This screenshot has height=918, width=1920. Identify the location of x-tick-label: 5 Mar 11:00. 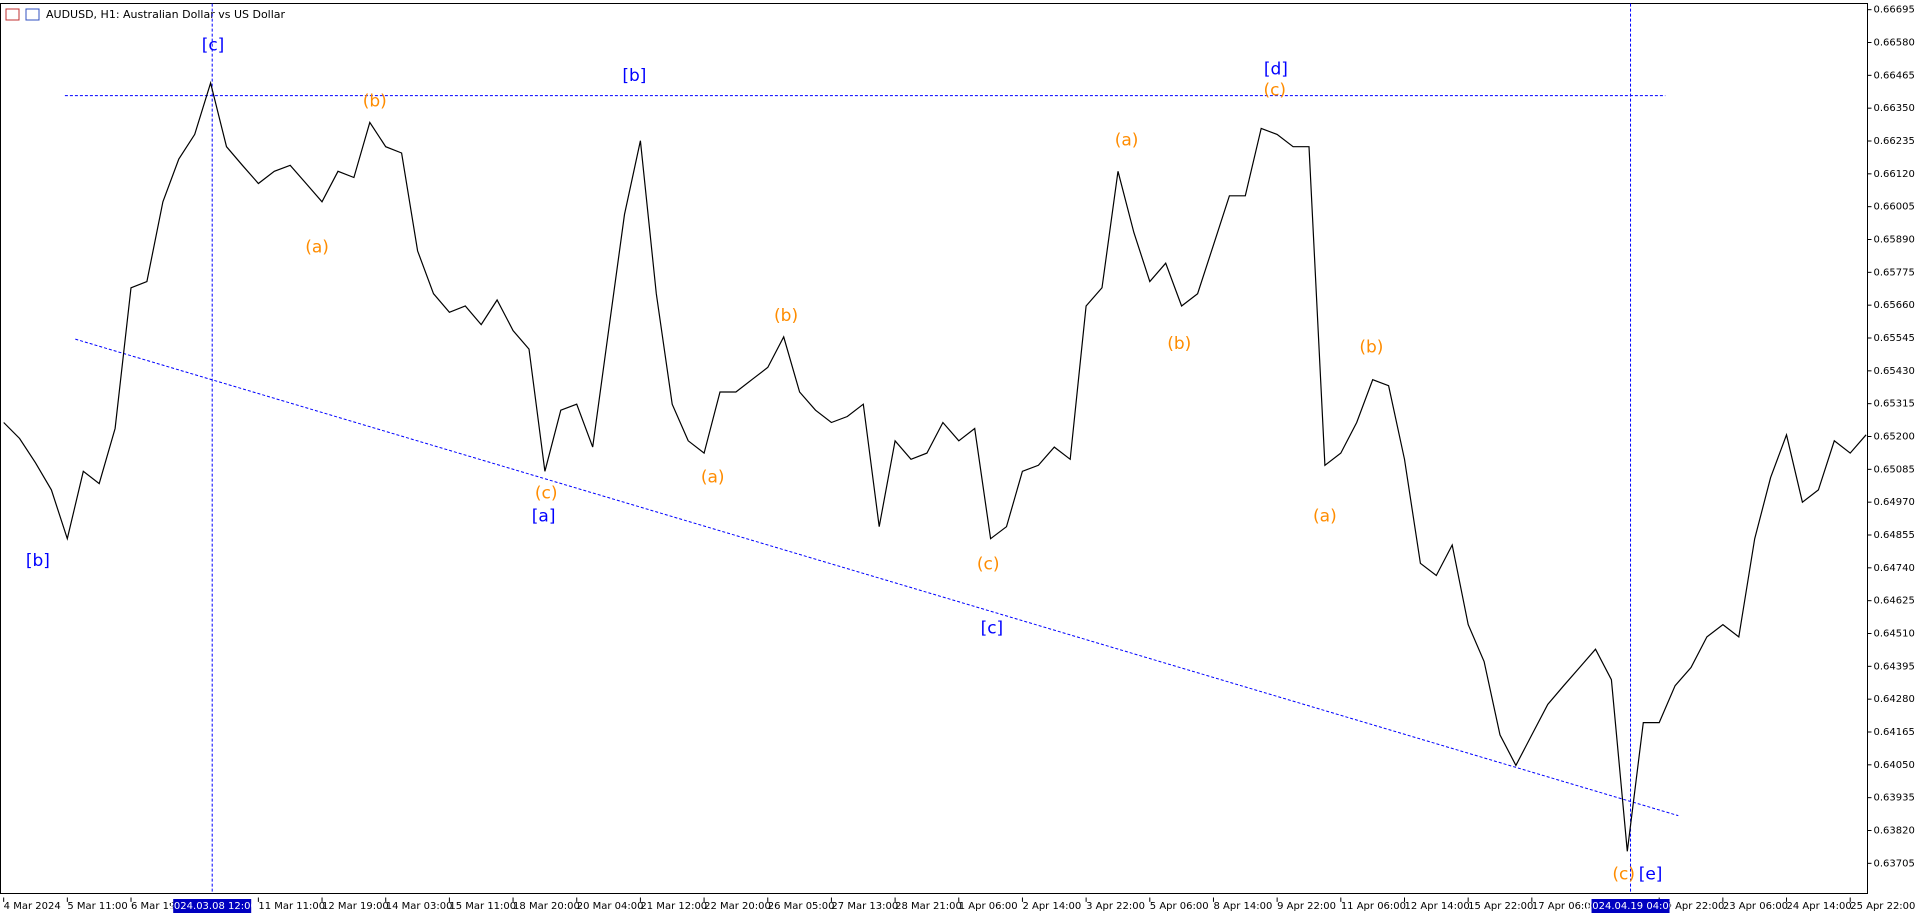
(97, 906).